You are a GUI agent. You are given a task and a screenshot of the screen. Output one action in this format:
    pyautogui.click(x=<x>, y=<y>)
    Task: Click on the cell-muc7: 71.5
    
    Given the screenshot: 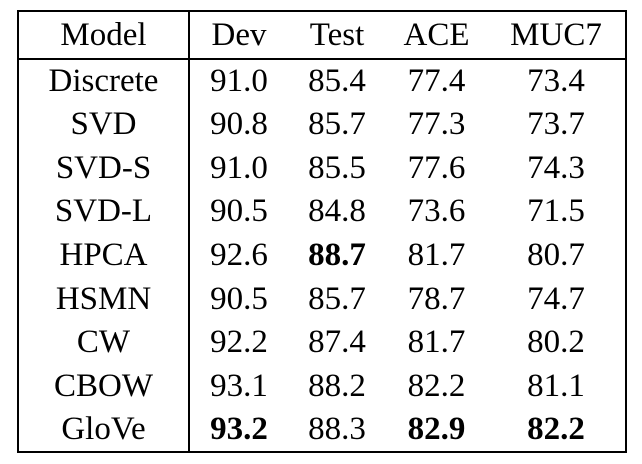 What is the action you would take?
    pyautogui.click(x=556, y=211)
    